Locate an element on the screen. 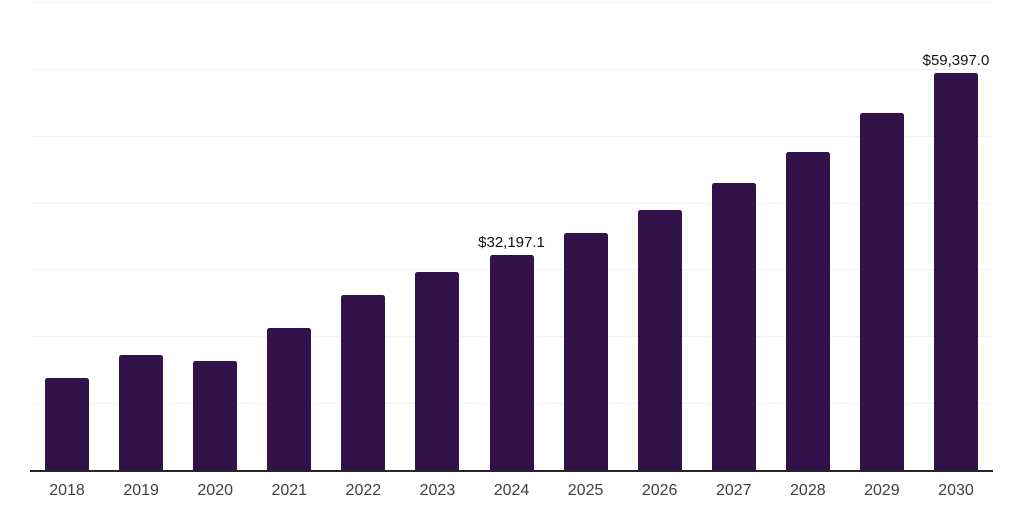 Image resolution: width=1024 pixels, height=512 pixels. bar-2021 is located at coordinates (289, 399).